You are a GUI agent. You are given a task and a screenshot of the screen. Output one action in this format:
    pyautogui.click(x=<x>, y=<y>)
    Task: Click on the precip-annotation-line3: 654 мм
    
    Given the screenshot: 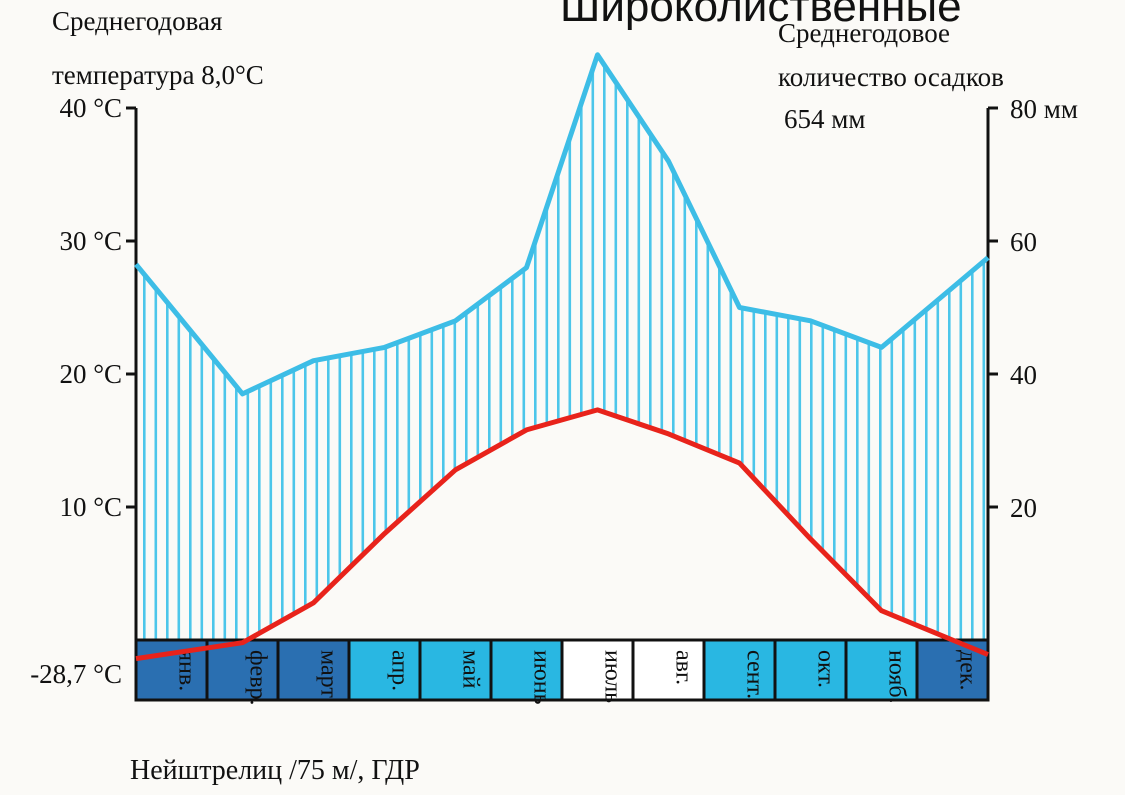 What is the action you would take?
    pyautogui.click(x=825, y=119)
    